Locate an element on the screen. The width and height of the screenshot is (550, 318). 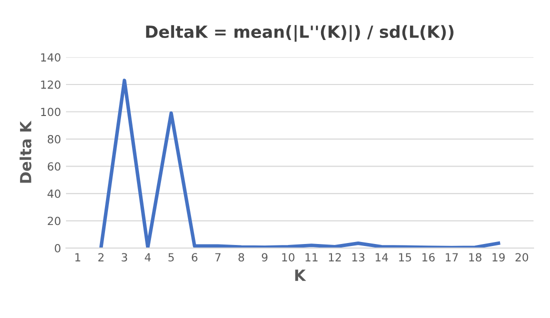
x-tick-label: 4 is located at coordinates (147, 257).